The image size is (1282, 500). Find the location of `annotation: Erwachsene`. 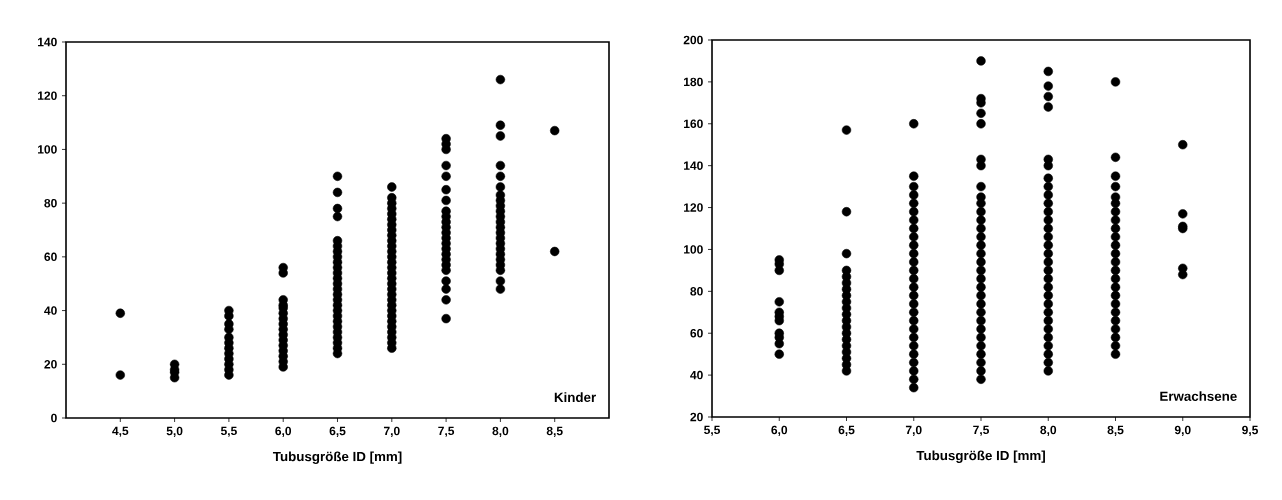

annotation: Erwachsene is located at coordinates (1198, 396).